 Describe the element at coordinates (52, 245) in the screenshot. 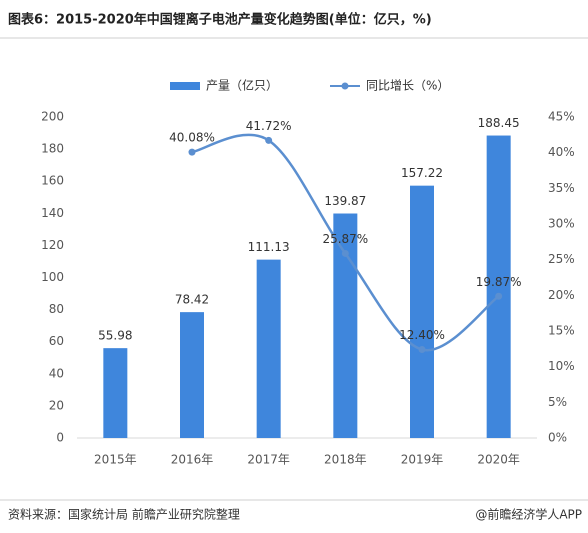

I see `y-tick-label: 120` at that location.